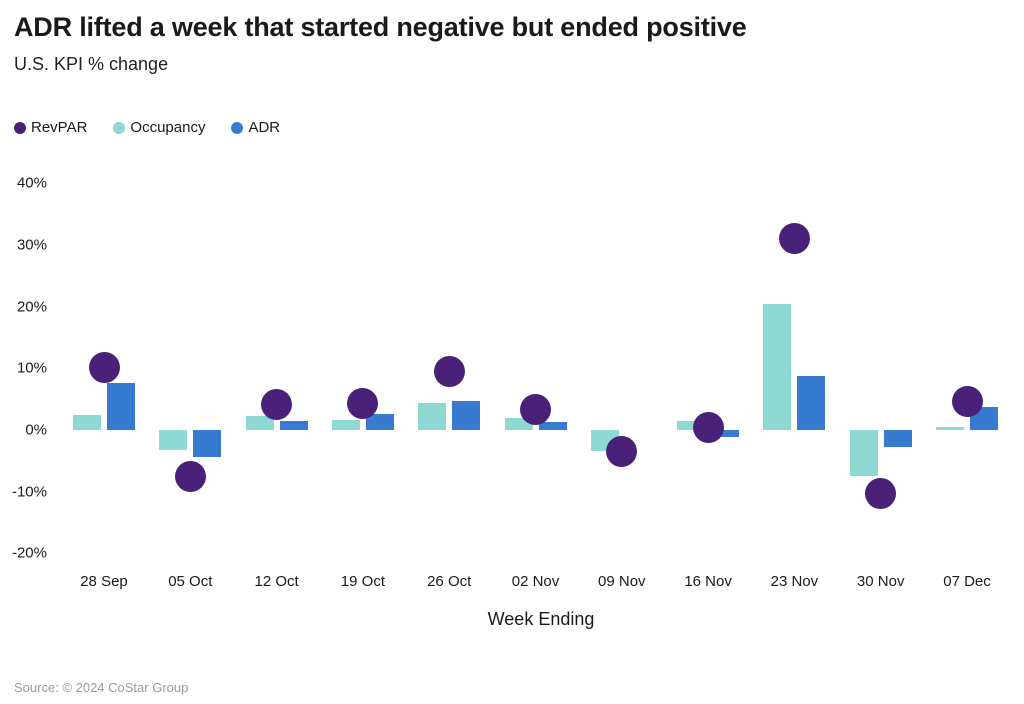 This screenshot has width=1024, height=704. What do you see at coordinates (362, 581) in the screenshot?
I see `x-axis-tick-label: 19 Oct` at bounding box center [362, 581].